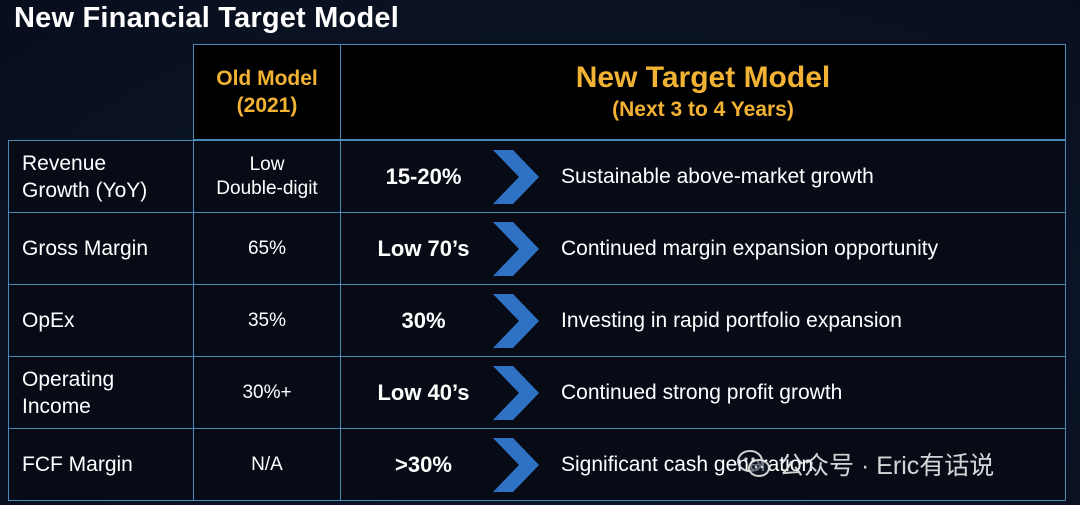  I want to click on new-model-header-line1: New Target Model, so click(703, 77).